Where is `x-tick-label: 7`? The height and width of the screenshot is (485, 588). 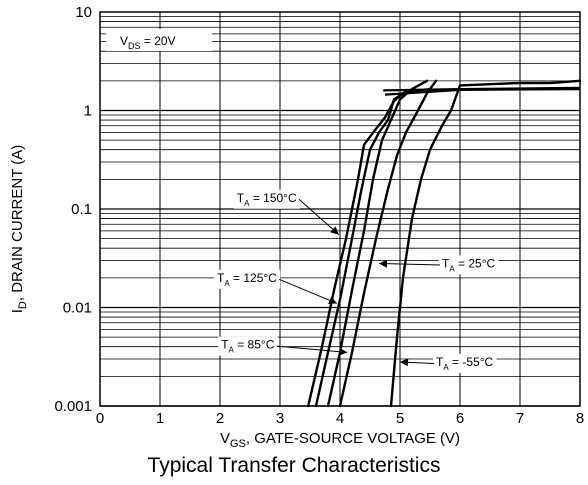
x-tick-label: 7 is located at coordinates (520, 418).